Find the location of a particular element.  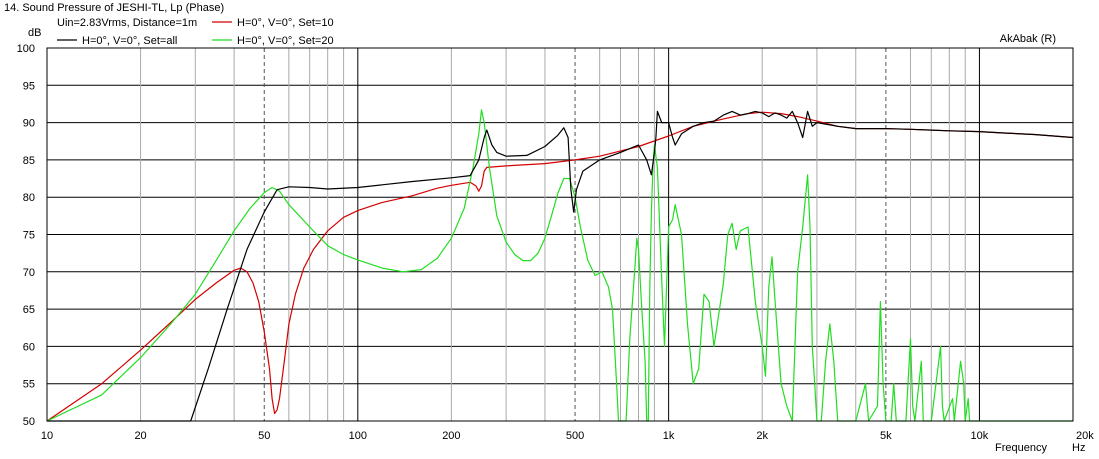

x-tick-label: 20k is located at coordinates (1085, 436).